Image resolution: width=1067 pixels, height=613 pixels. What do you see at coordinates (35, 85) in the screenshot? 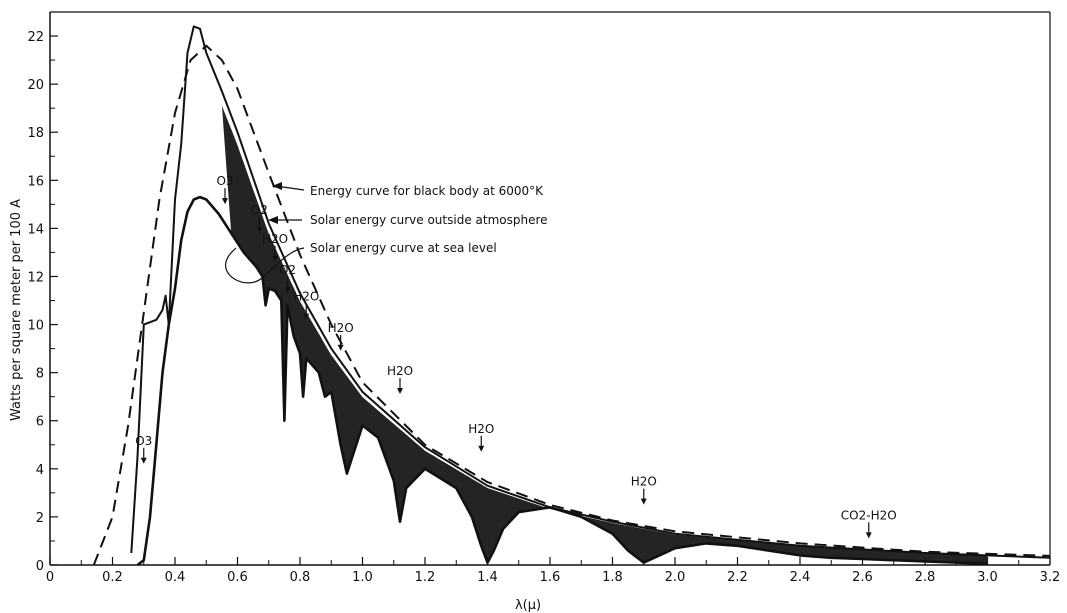
I see `y-tick-label: 20` at bounding box center [35, 85].